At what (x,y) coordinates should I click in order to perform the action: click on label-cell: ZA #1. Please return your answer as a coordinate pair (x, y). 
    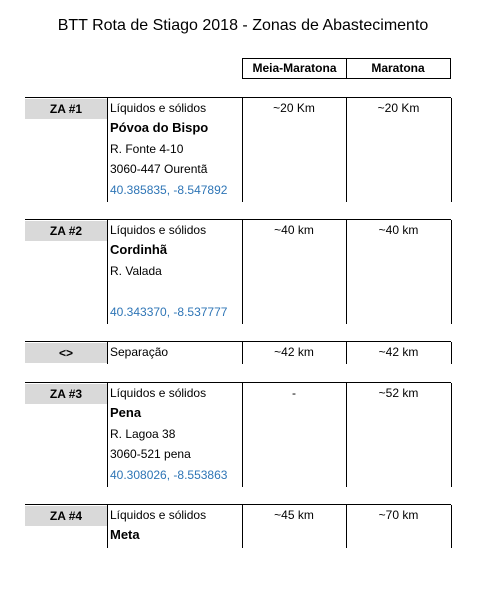
    Looking at the image, I should click on (66, 109).